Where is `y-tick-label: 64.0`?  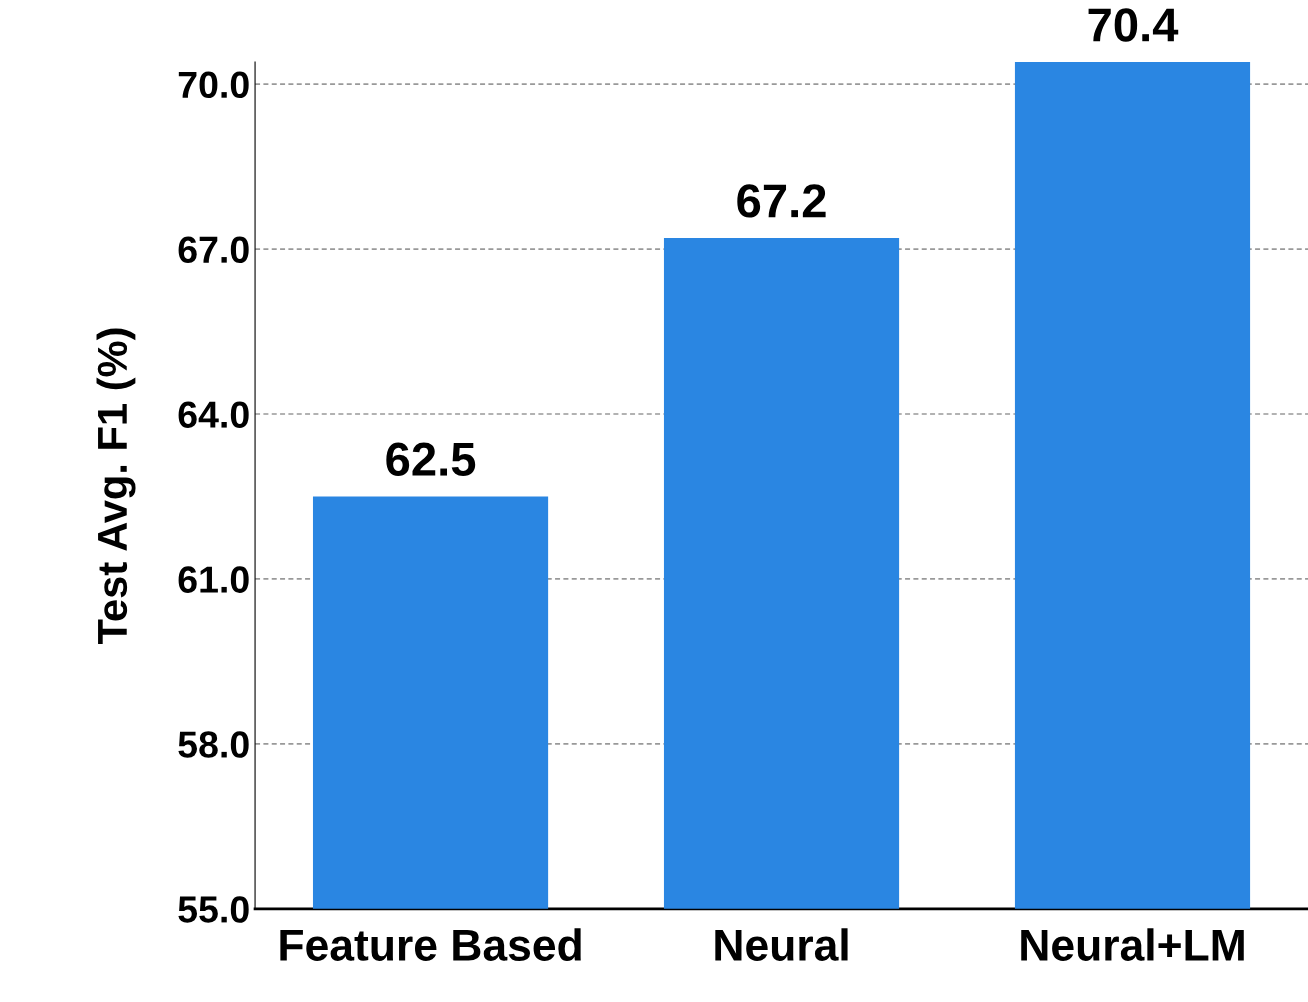
y-tick-label: 64.0 is located at coordinates (213, 414).